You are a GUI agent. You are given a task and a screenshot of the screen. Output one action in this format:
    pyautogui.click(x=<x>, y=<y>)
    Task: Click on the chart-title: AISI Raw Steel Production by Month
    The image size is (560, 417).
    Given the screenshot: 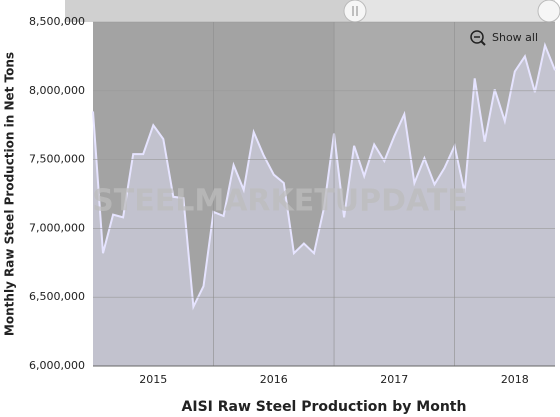 What is the action you would take?
    pyautogui.click(x=324, y=407)
    